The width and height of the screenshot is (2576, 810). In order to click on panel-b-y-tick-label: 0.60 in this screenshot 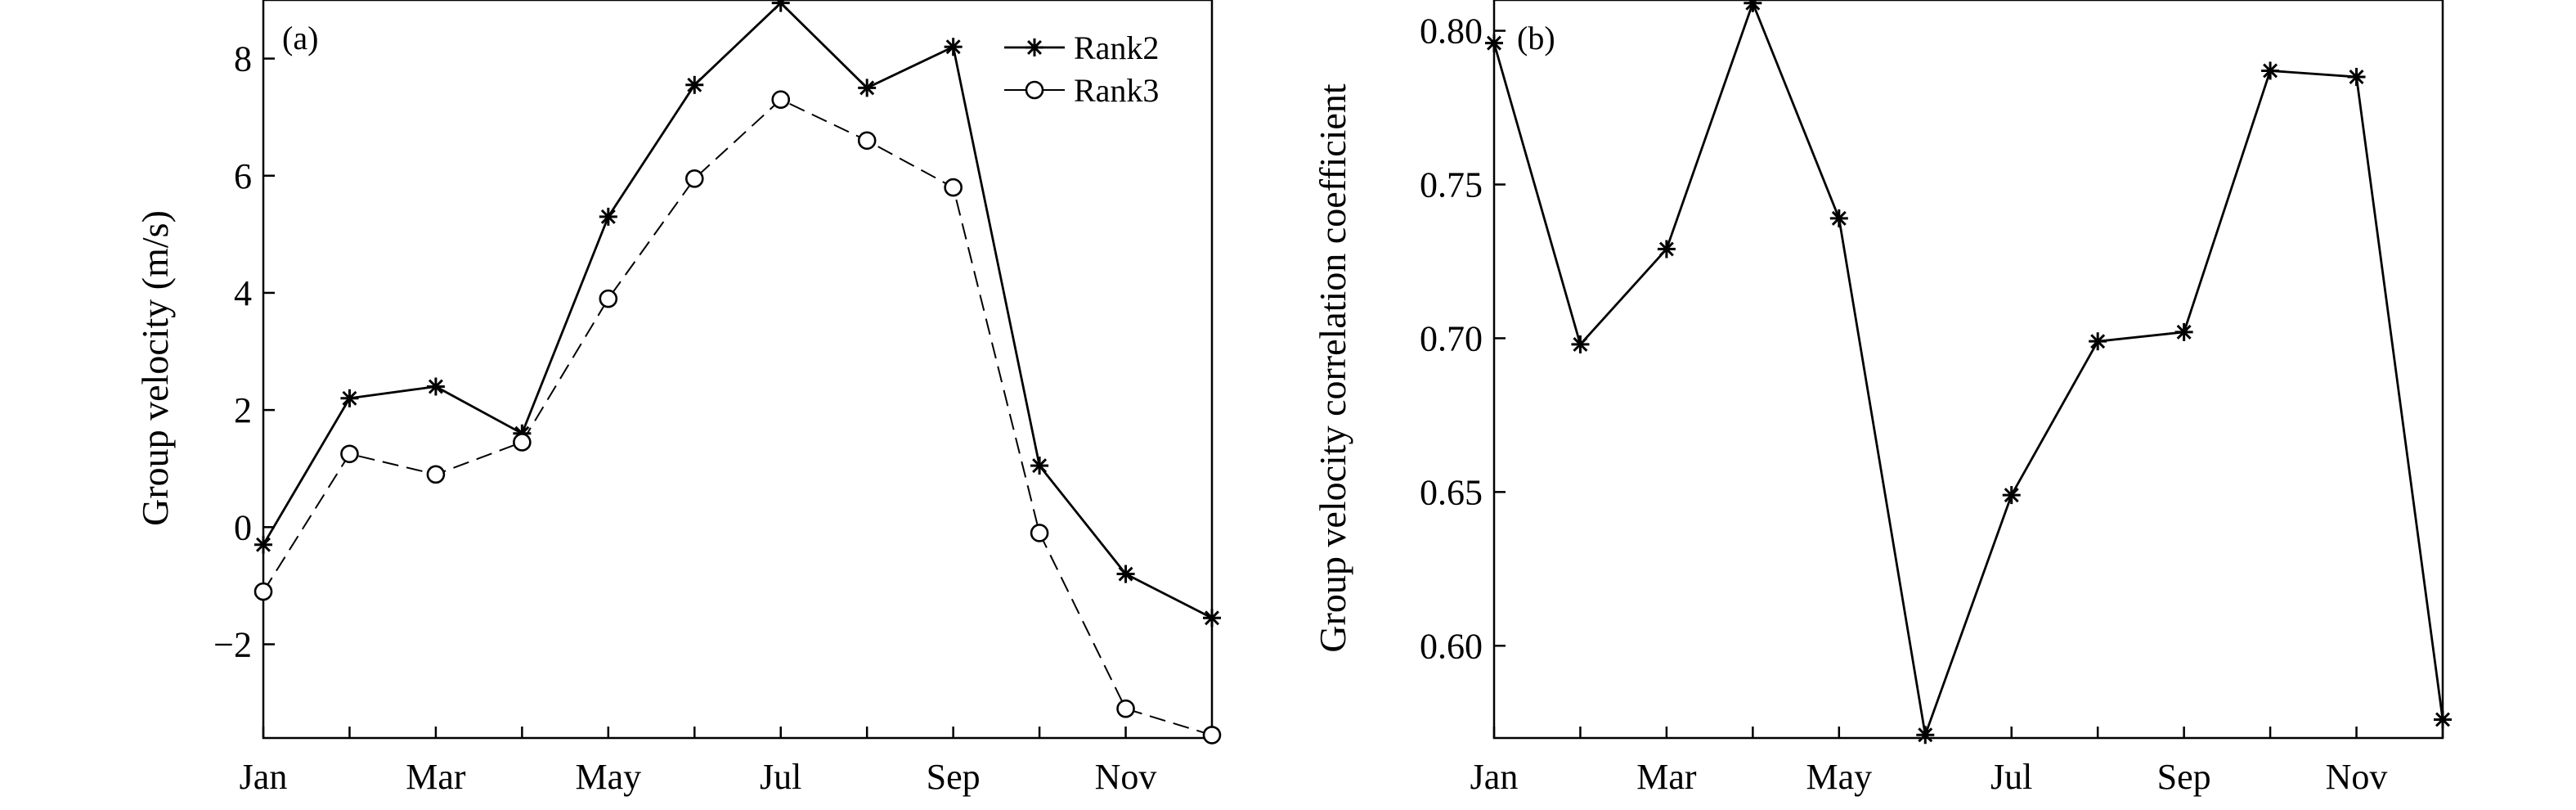, I will do `click(1451, 646)`.